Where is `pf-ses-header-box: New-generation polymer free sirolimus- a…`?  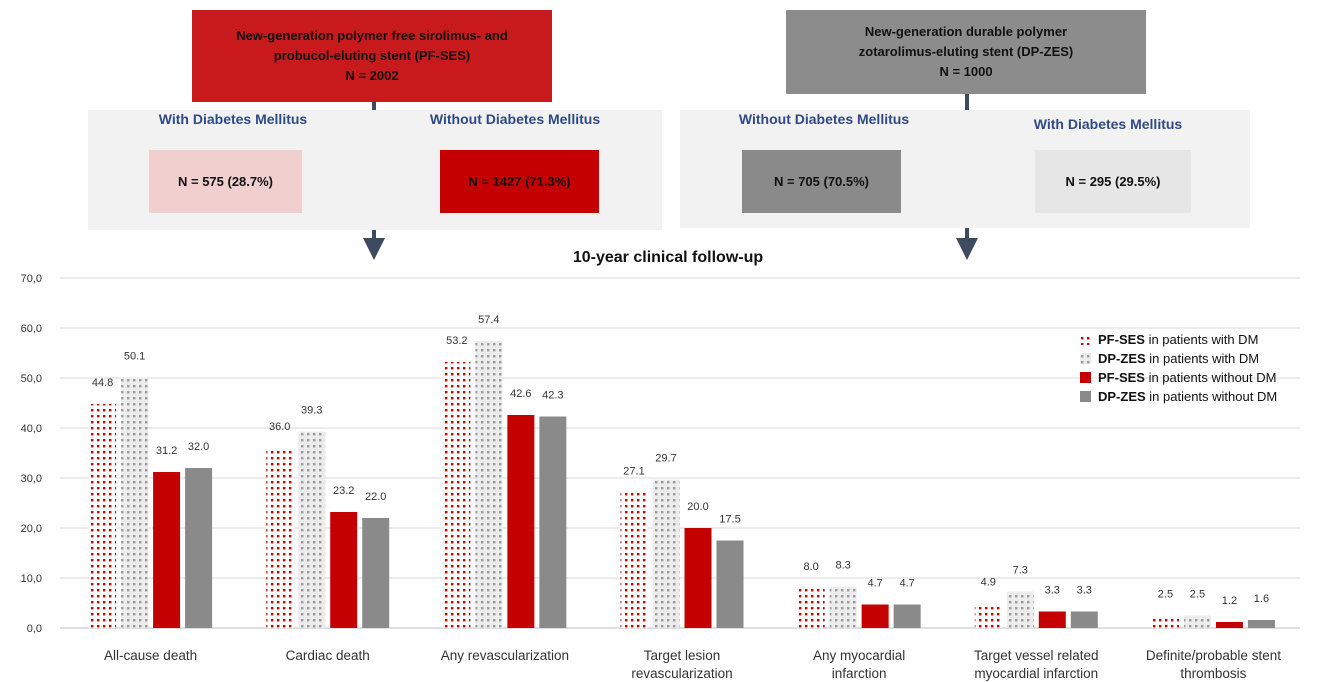
pf-ses-header-box: New-generation polymer free sirolimus- a… is located at coordinates (372, 56).